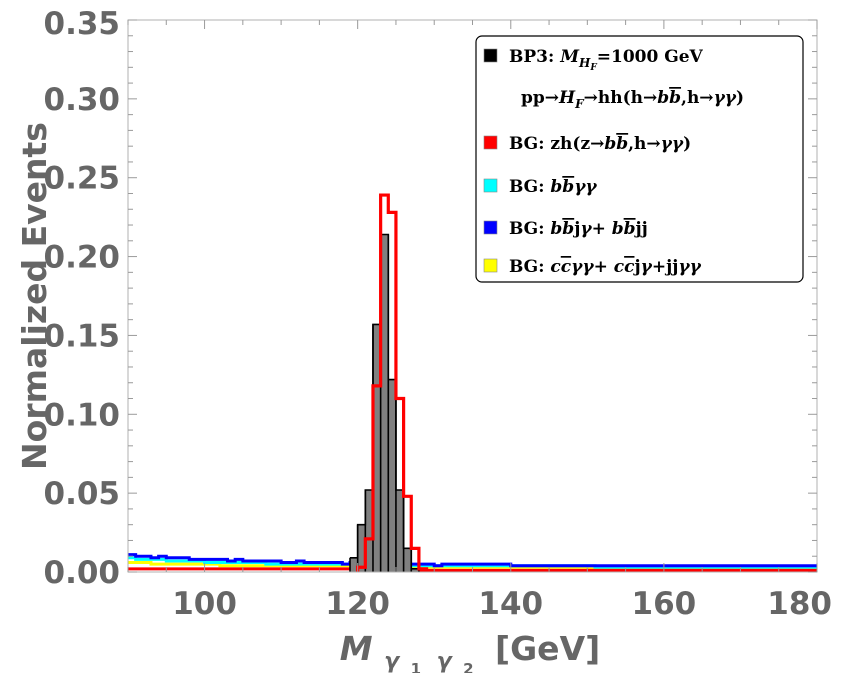  What do you see at coordinates (606, 60) in the screenshot?
I see `legend-entry-text: BP3: MHF=1000 GeV` at bounding box center [606, 60].